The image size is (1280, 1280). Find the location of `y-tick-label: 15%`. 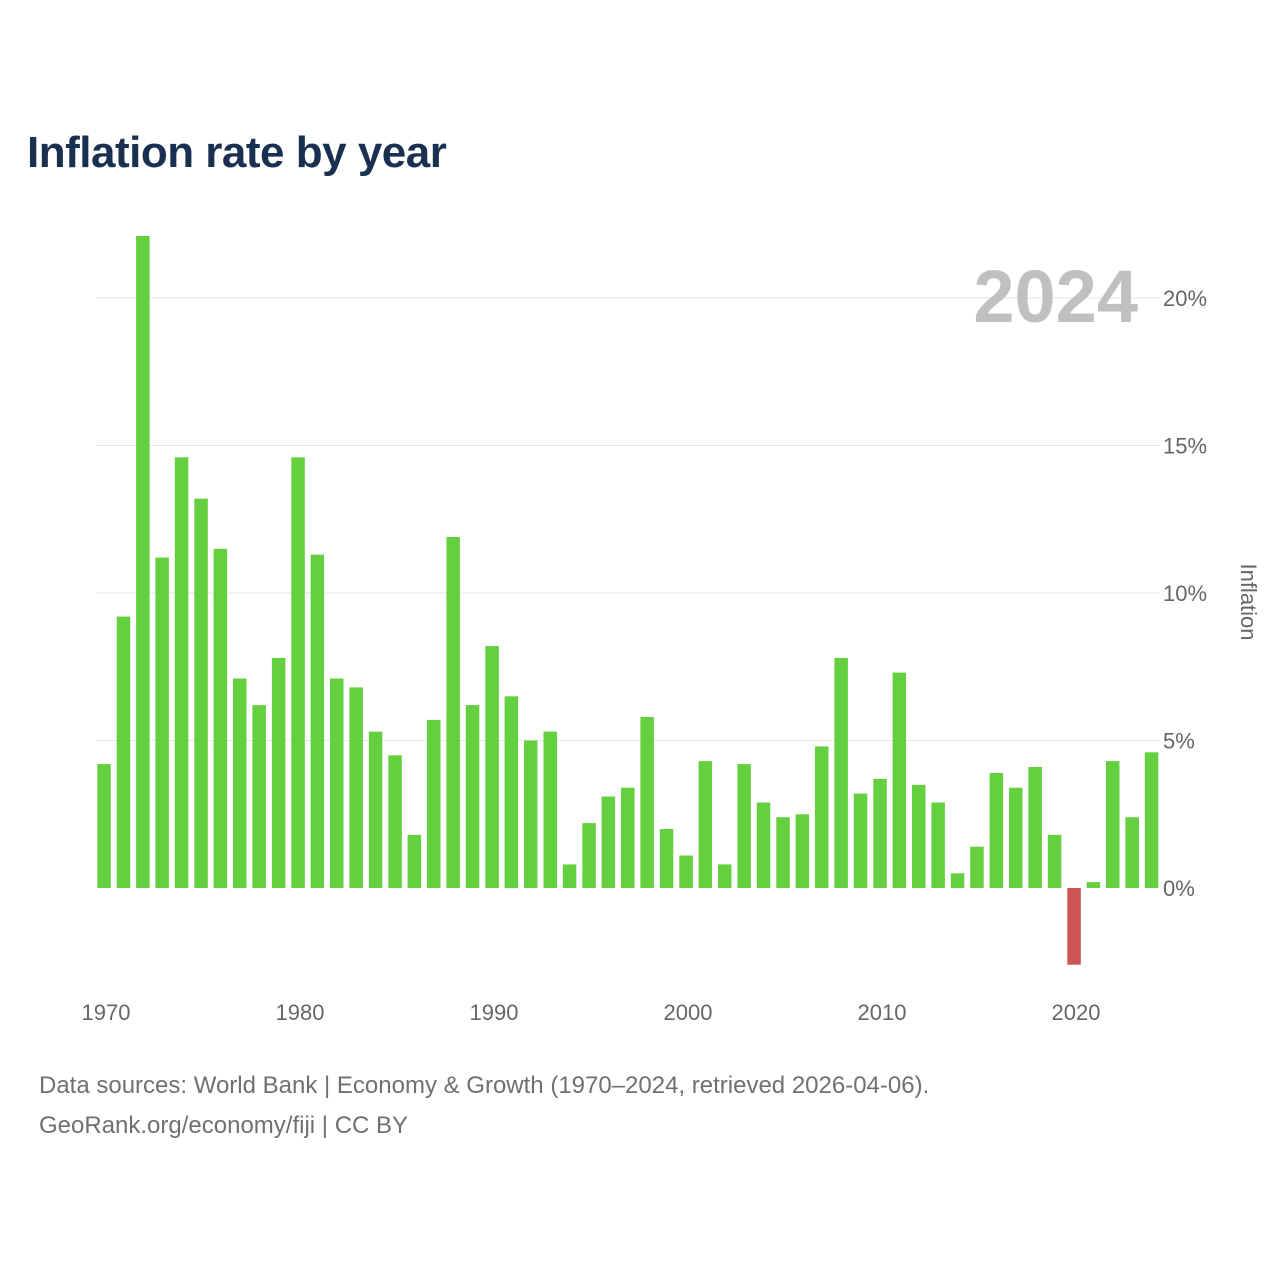

y-tick-label: 15% is located at coordinates (1185, 446).